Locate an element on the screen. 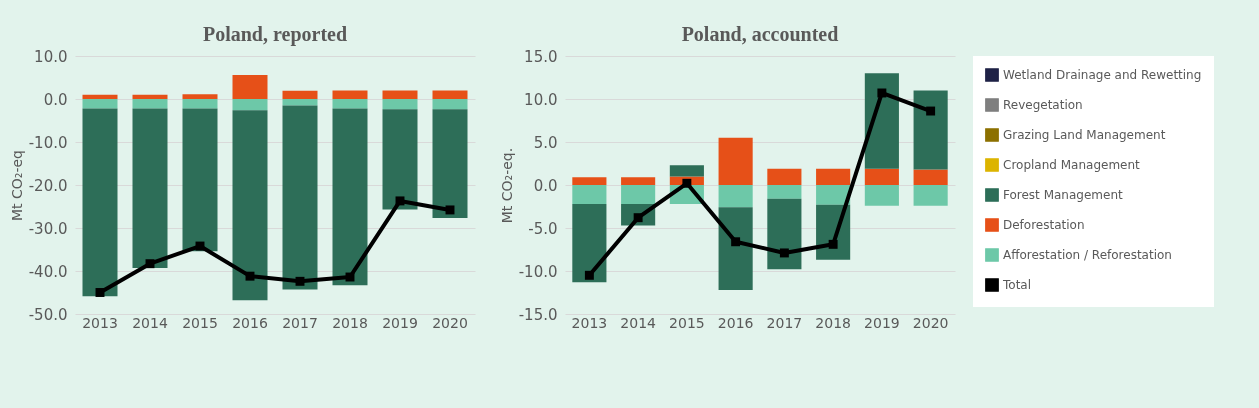  chart-title: Poland, accounted is located at coordinates (760, 34).